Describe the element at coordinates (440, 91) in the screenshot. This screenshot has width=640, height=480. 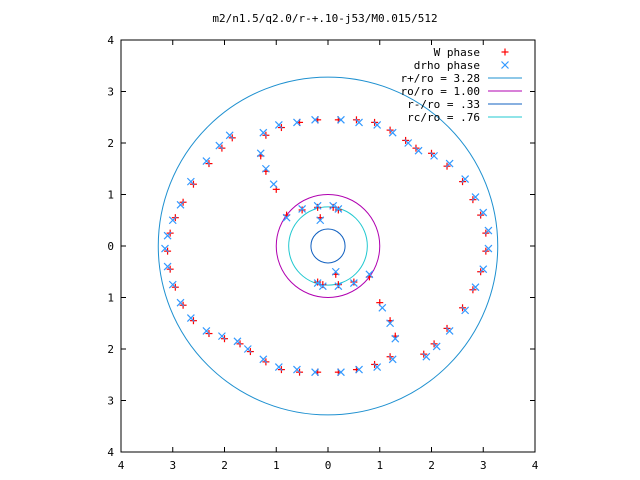
I see `legend-label: ro/ro = 1.00` at that location.